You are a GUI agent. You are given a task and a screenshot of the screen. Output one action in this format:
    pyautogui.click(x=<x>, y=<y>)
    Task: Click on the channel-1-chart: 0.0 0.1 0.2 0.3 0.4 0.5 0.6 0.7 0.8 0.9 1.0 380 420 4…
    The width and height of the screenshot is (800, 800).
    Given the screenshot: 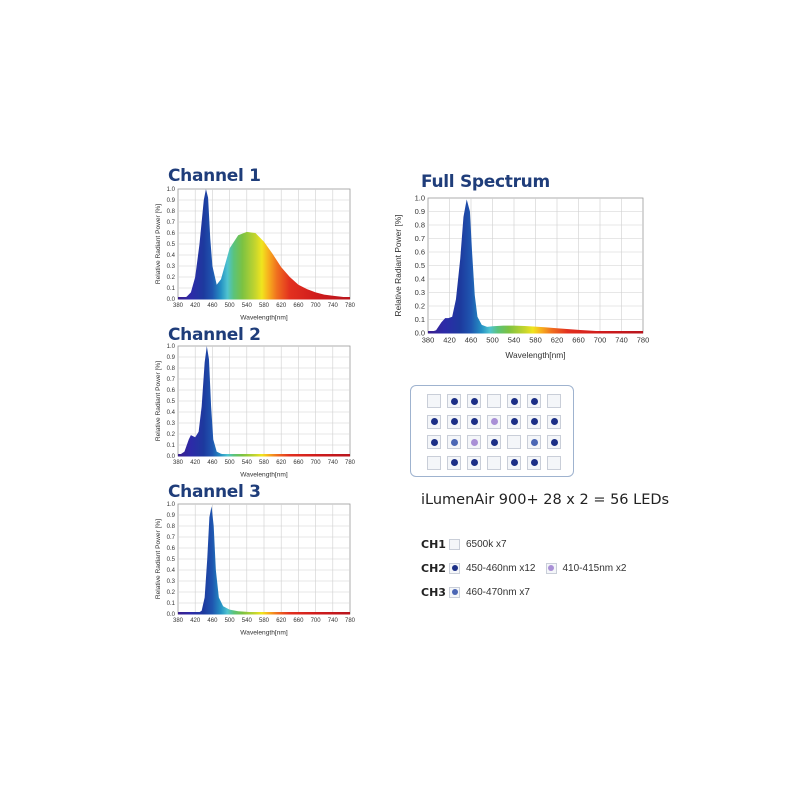 What is the action you would take?
    pyautogui.click(x=255, y=257)
    